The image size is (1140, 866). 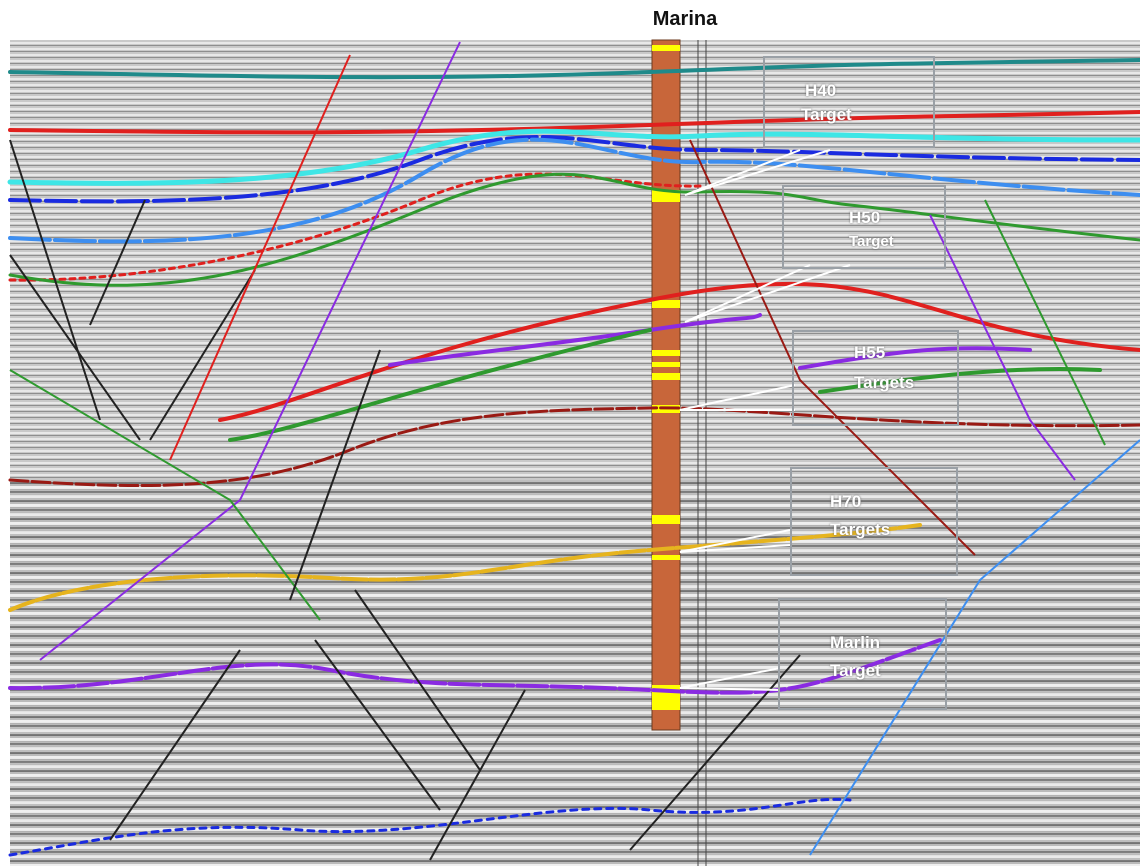 I want to click on callout-h40-line1: H40, so click(x=821, y=90).